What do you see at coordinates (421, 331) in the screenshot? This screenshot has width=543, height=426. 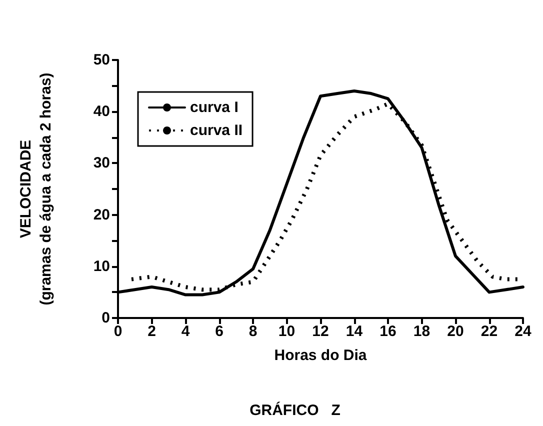 I see `x-tick-label: 18` at bounding box center [421, 331].